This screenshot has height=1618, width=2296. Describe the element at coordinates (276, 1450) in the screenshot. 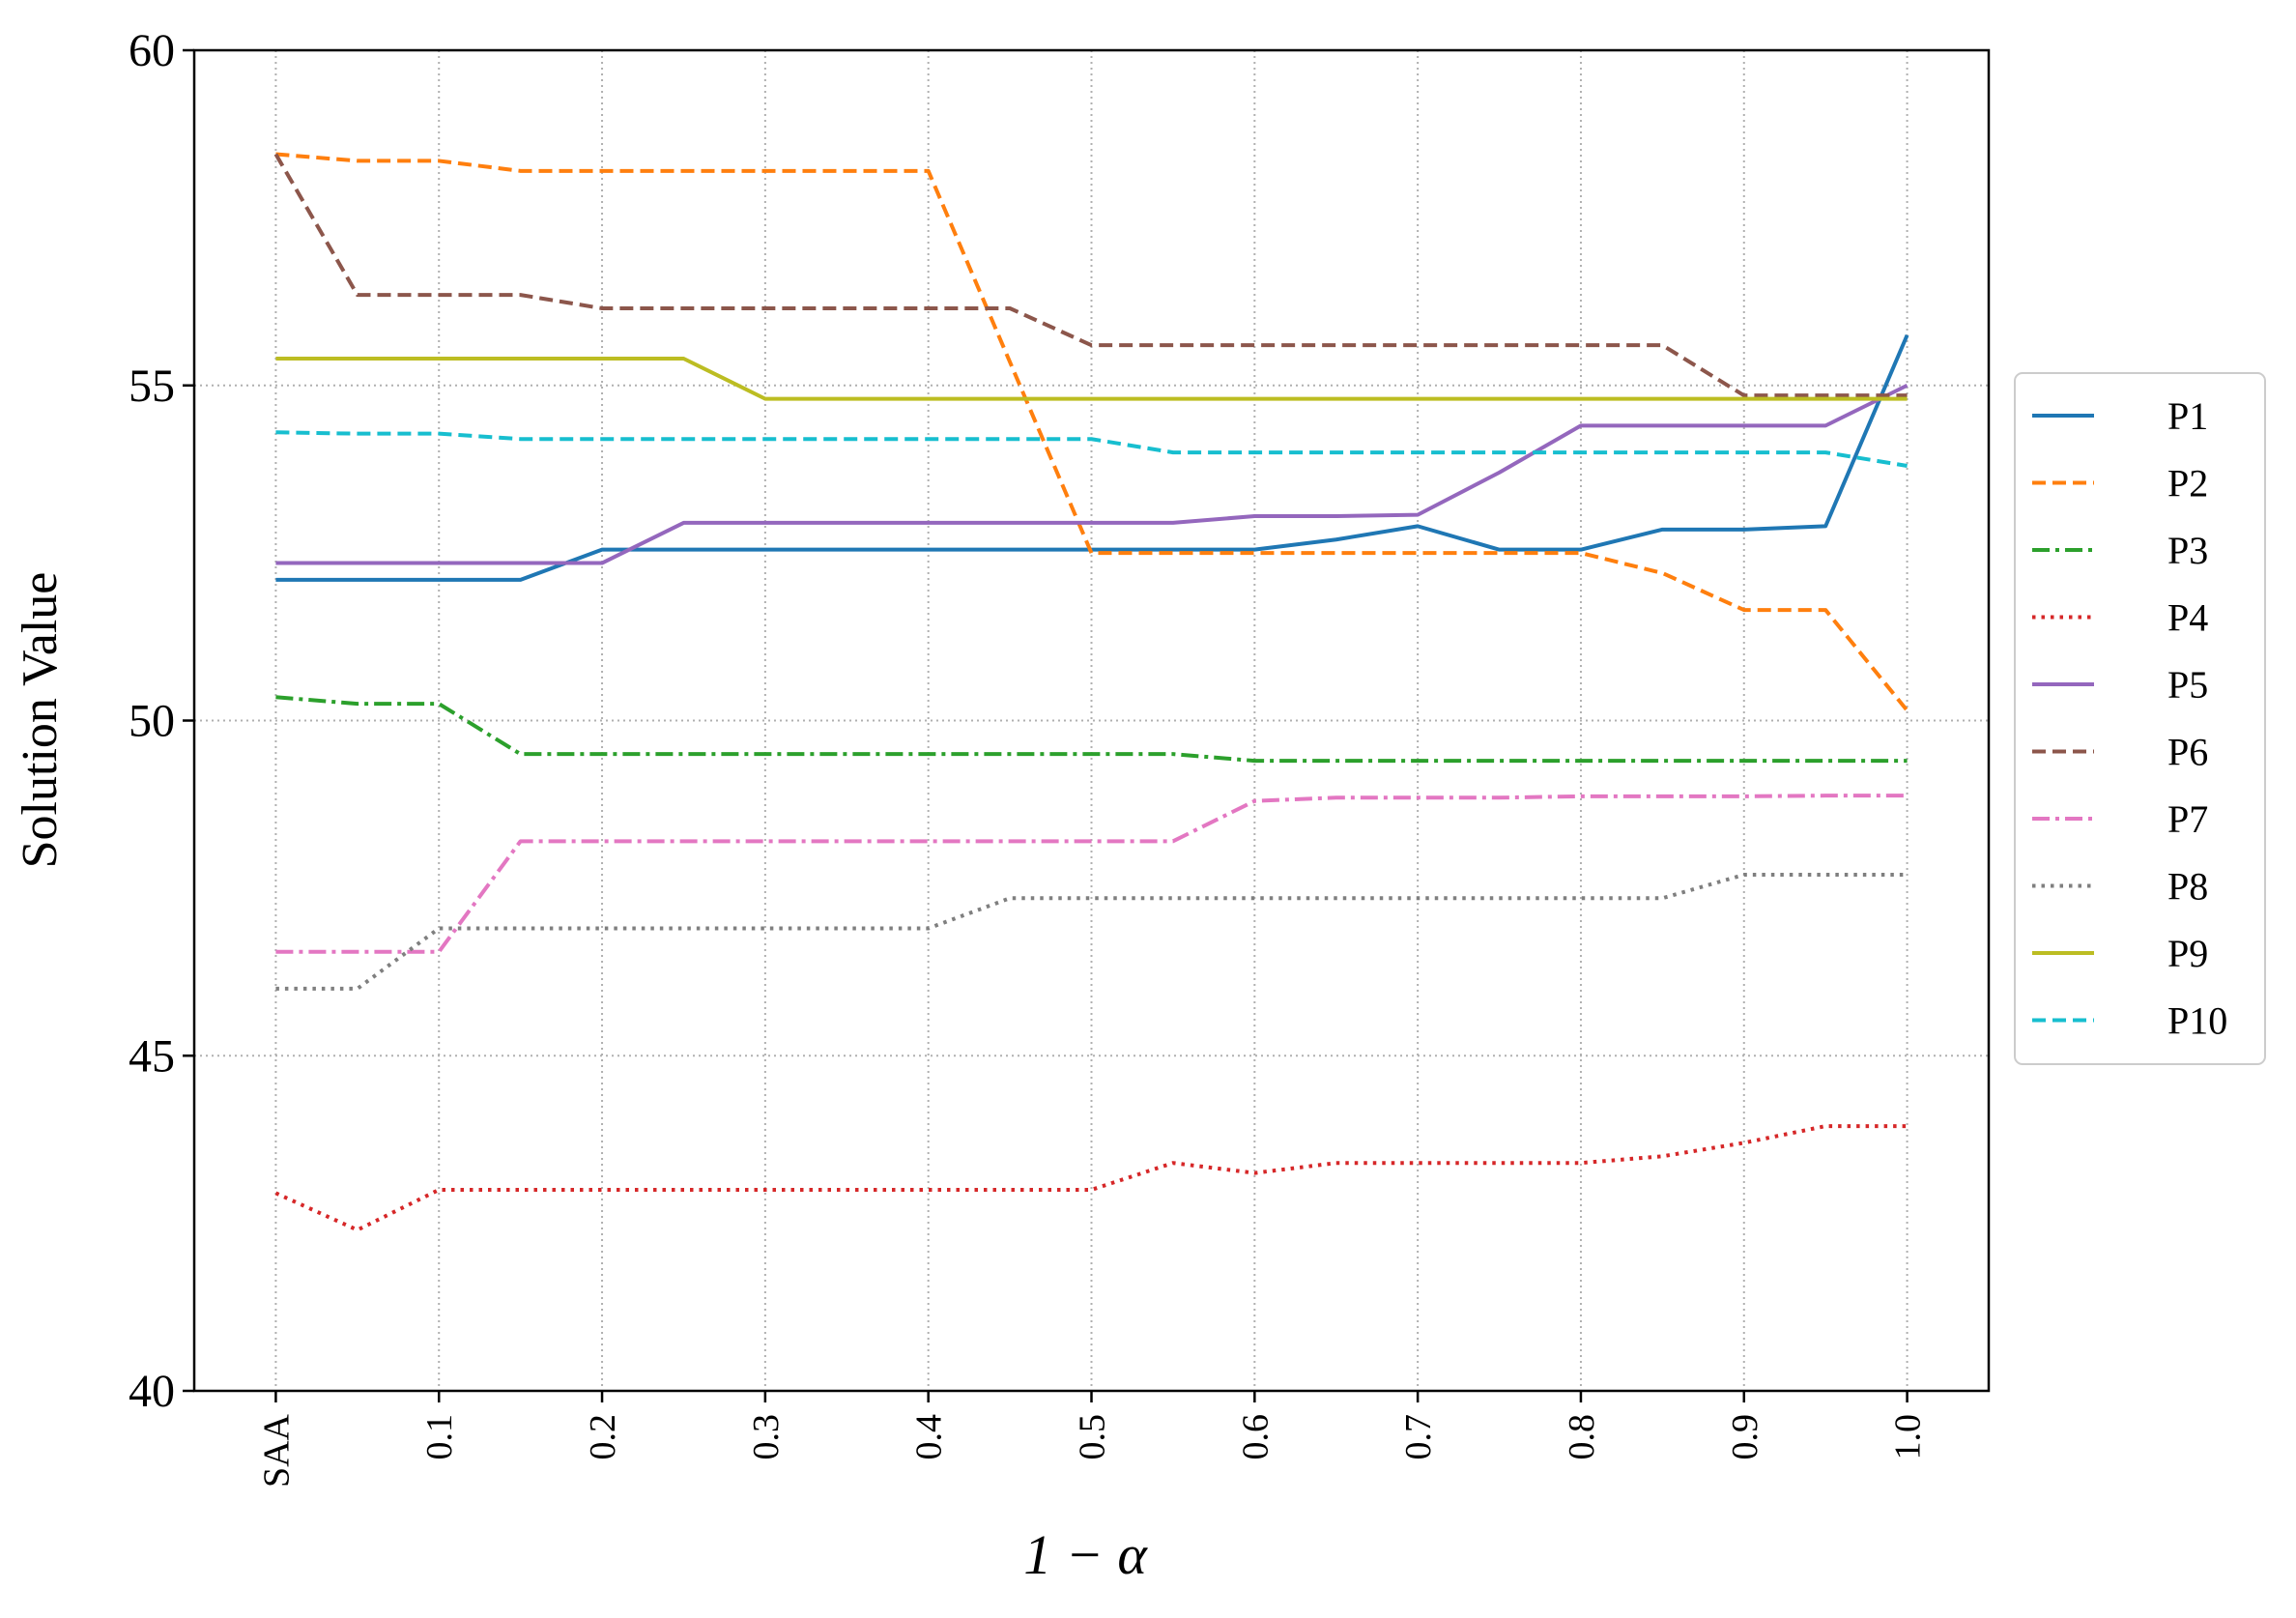

I see `x-tick-label: SAA` at that location.